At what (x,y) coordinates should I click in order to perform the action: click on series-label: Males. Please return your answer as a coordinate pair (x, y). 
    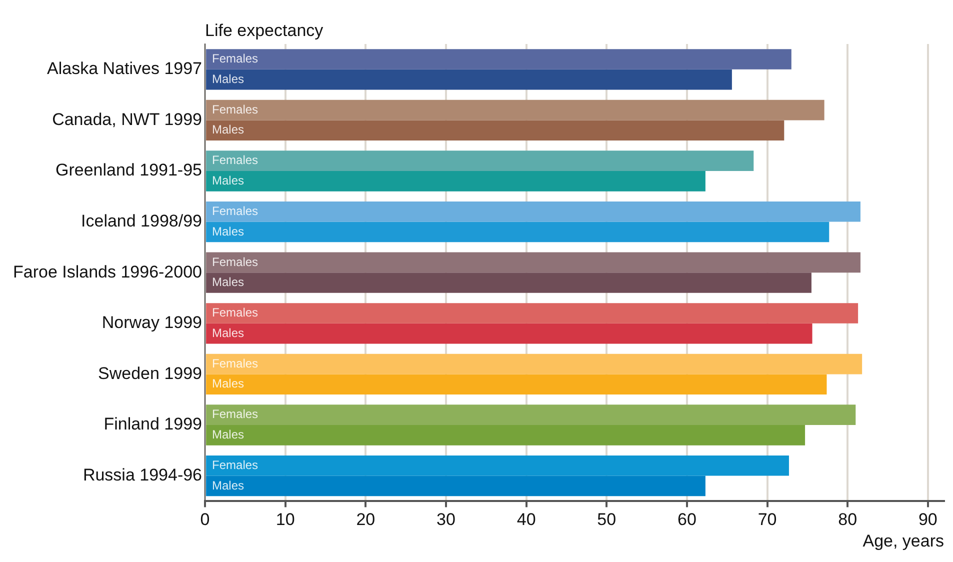
    Looking at the image, I should click on (228, 485).